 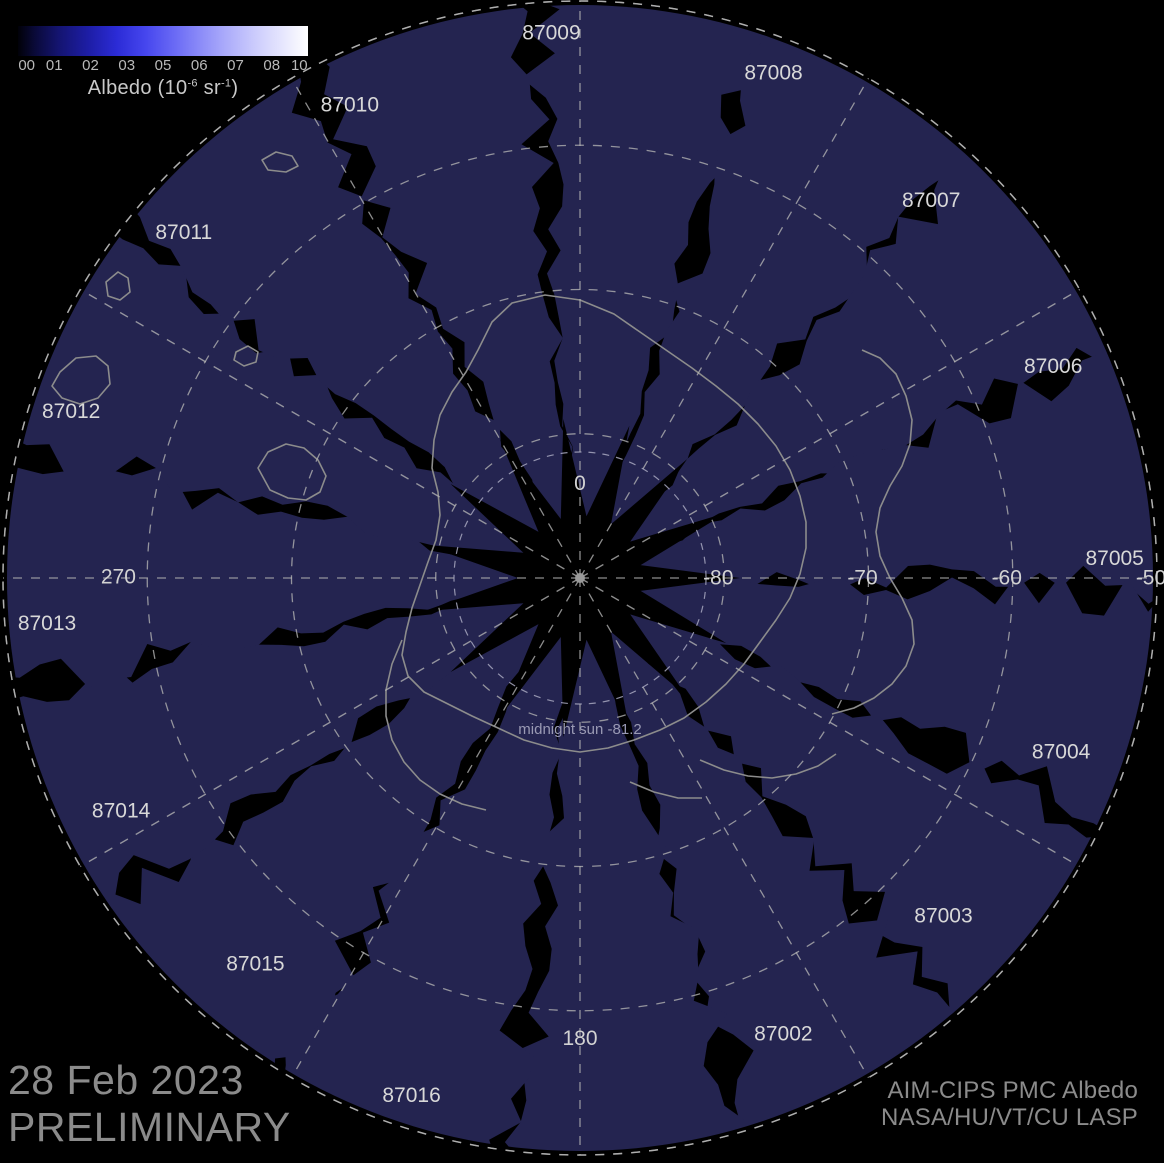 I want to click on orbit-label-87003: 87003, so click(x=943, y=916).